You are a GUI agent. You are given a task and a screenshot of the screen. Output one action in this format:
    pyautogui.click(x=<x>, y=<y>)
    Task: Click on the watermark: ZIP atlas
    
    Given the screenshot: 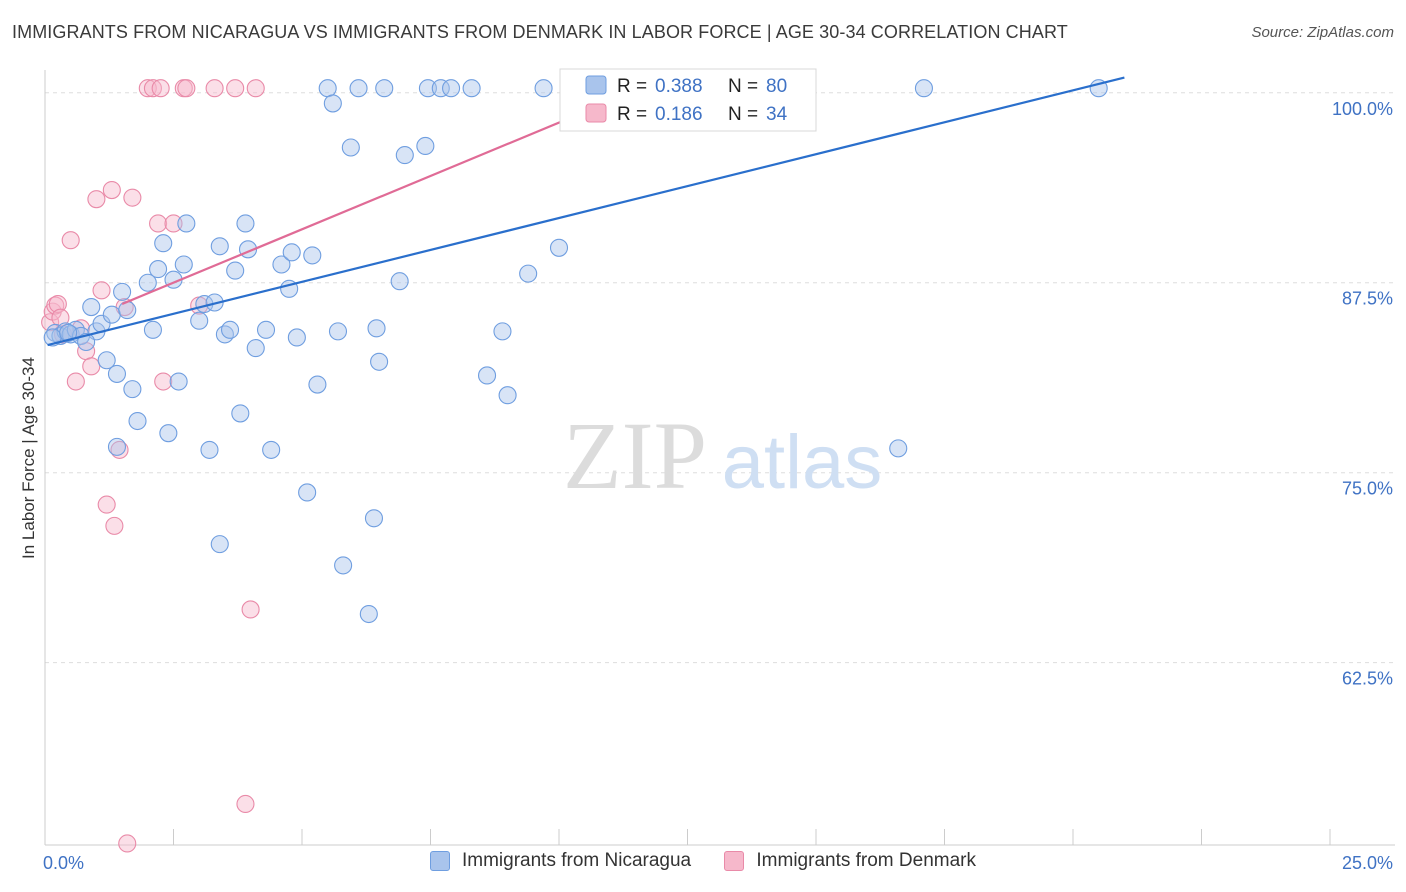 What is the action you would take?
    pyautogui.click(x=722, y=455)
    